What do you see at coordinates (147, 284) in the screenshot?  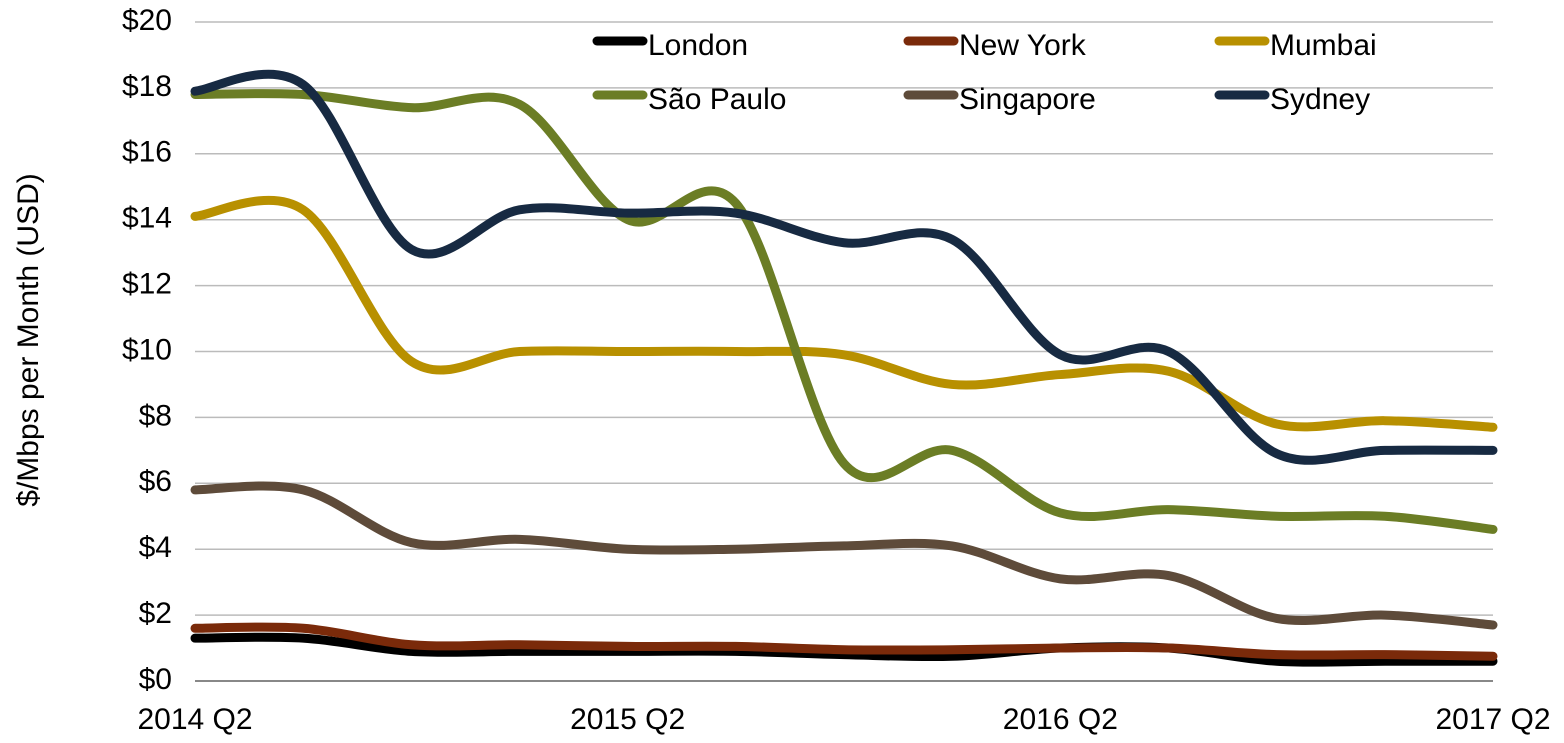 I see `y-tick-label: $12` at bounding box center [147, 284].